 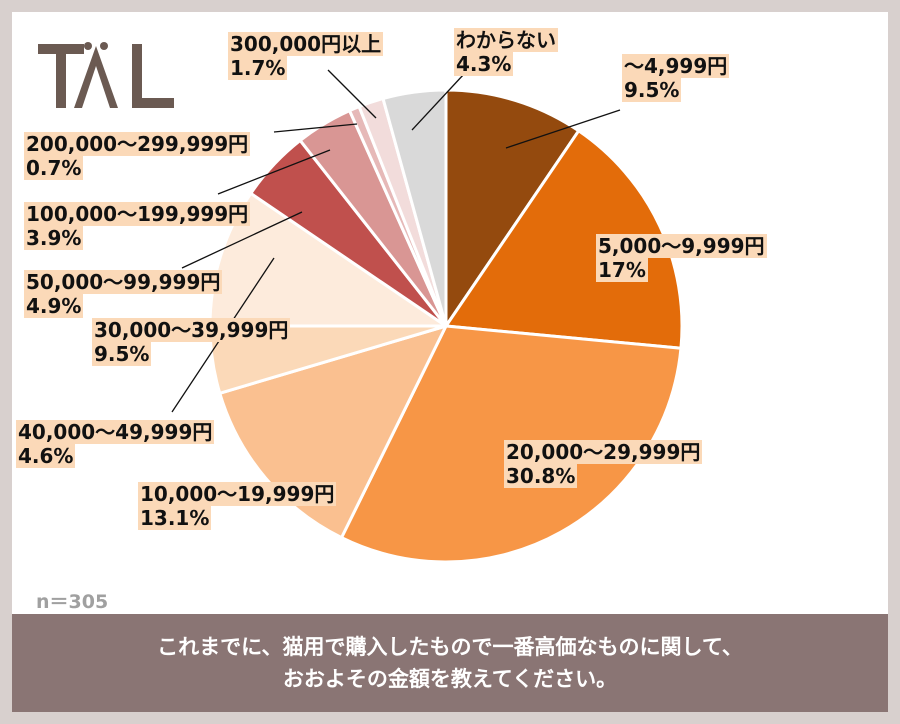 I want to click on slice-category-label: 30,000～39,999円, so click(x=191, y=330).